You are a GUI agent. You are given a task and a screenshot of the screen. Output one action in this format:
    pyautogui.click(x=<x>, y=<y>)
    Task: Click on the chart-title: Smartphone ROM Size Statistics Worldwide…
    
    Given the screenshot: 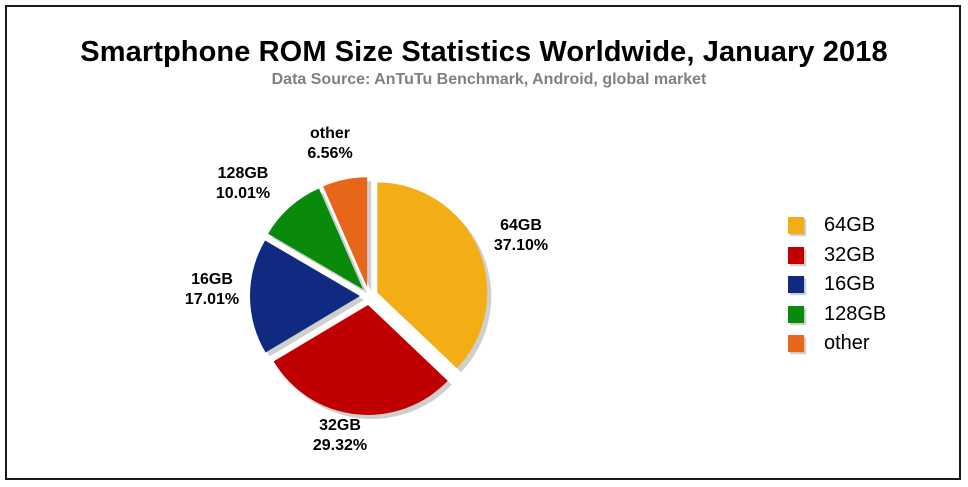 What is the action you would take?
    pyautogui.click(x=484, y=52)
    